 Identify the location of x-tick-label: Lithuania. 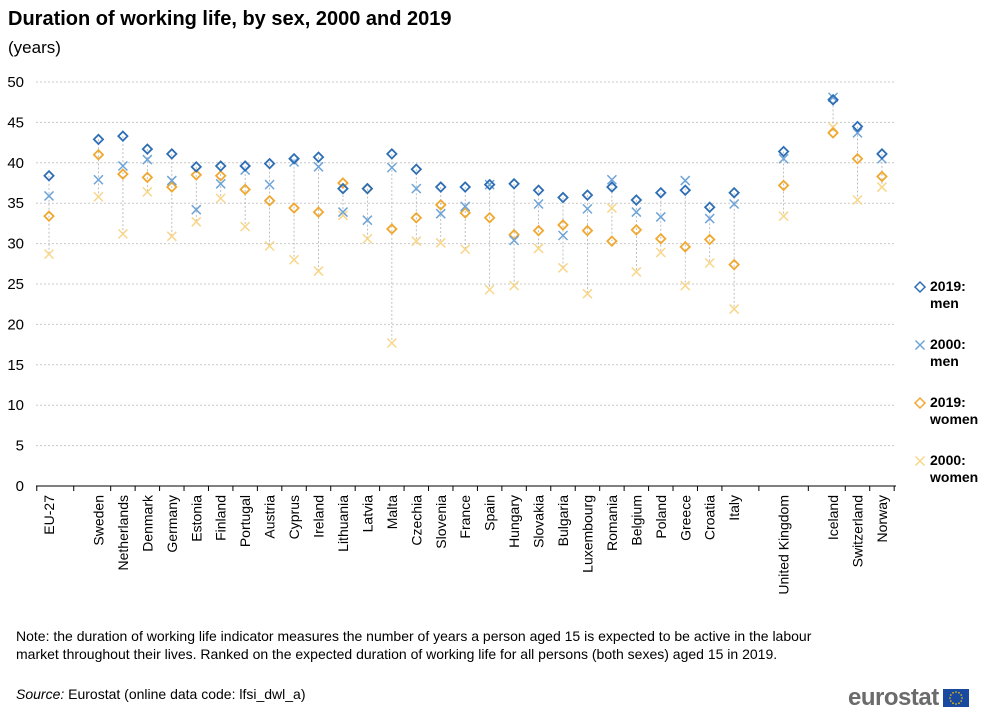
(343, 523).